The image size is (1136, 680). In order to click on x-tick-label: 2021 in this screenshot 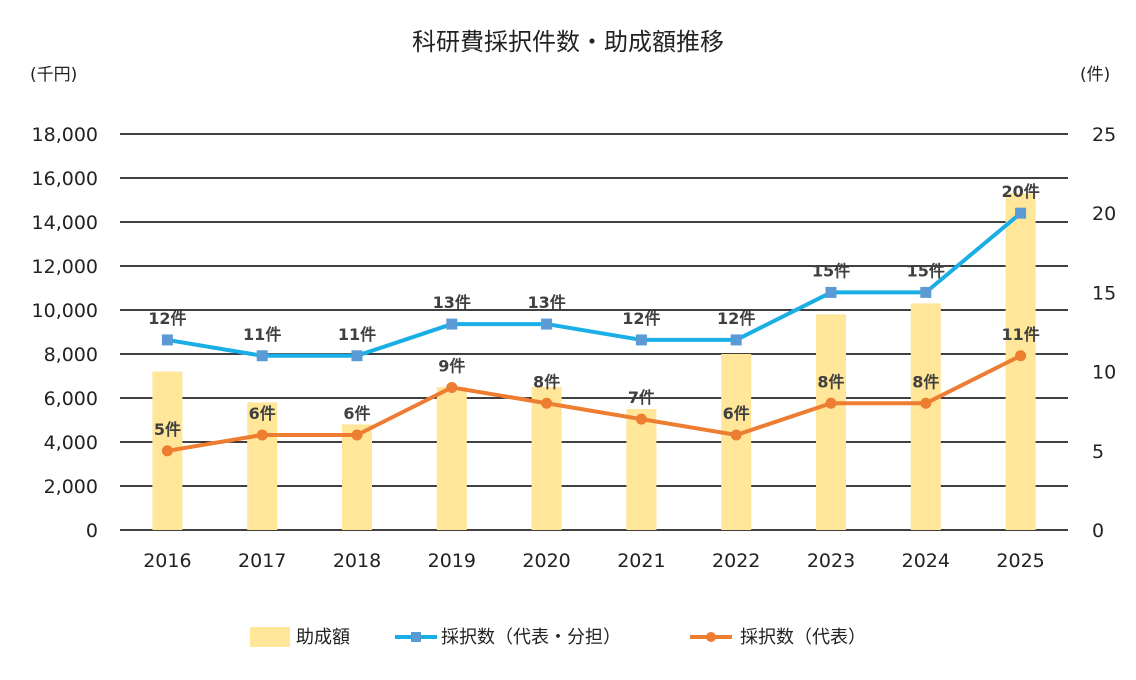, I will do `click(641, 561)`.